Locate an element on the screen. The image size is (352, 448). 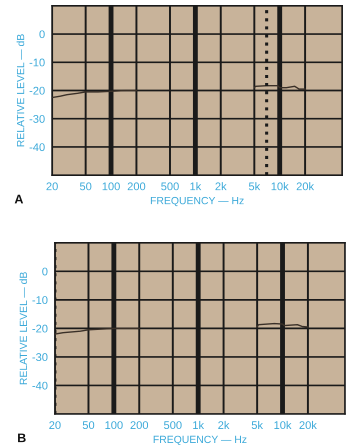
text: B is located at coordinates (22, 438).